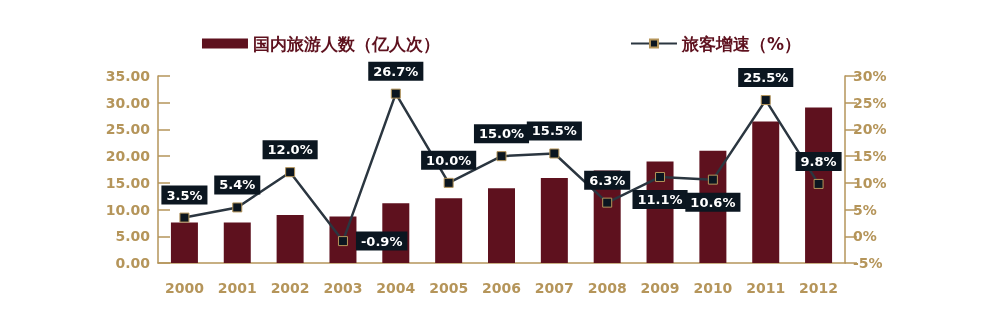 This screenshot has width=1003, height=333. Describe the element at coordinates (607, 180) in the screenshot. I see `data-label: 6.3%` at that location.